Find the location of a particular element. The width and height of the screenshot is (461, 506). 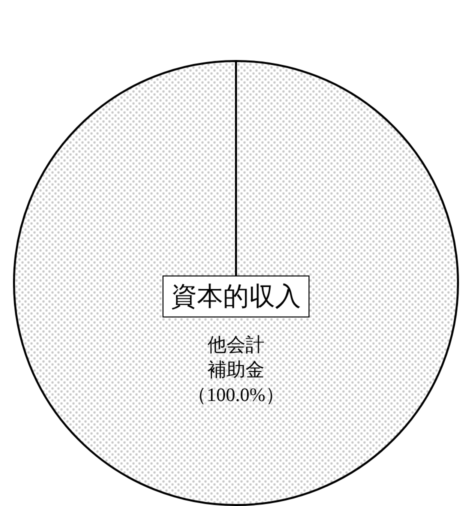

text: 資本的収入 is located at coordinates (236, 296).